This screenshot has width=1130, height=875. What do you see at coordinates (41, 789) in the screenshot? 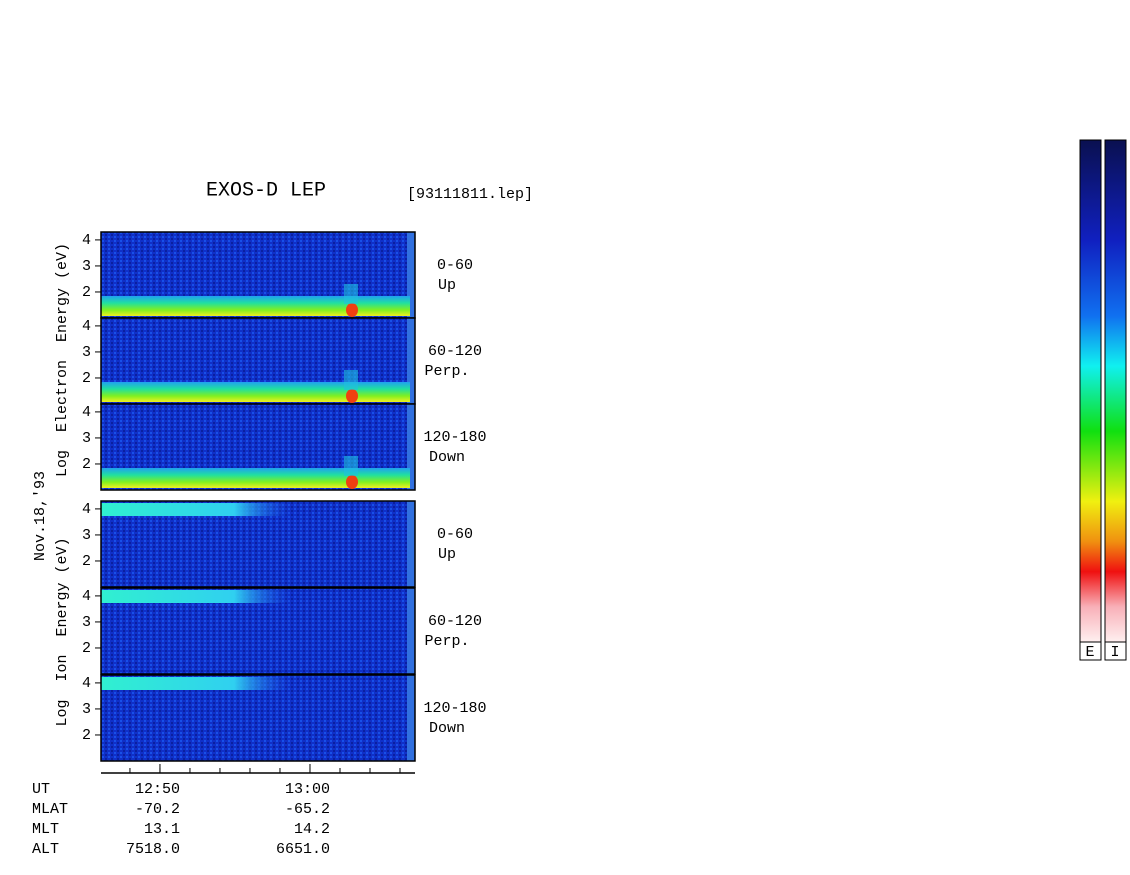
I see `ut-label: UT` at bounding box center [41, 789].